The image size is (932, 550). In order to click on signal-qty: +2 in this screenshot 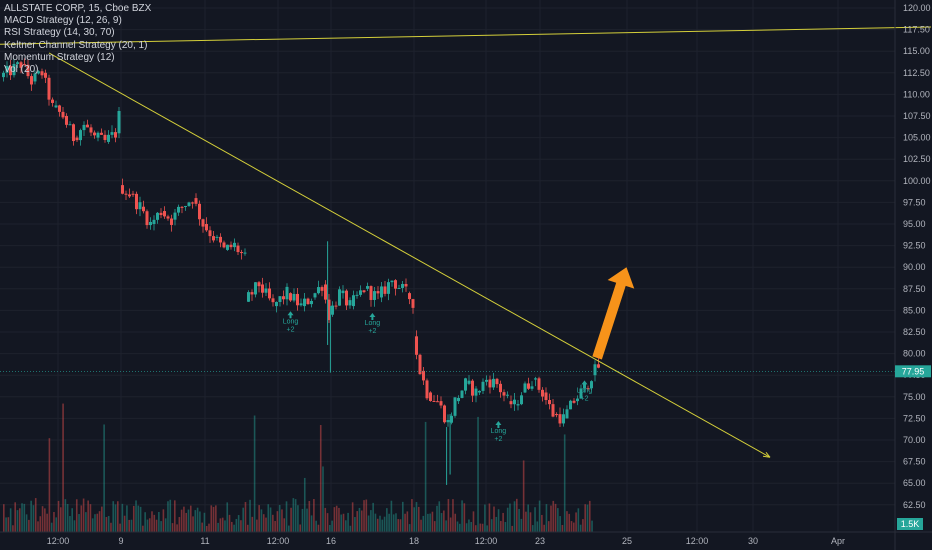, I will do `click(498, 439)`.